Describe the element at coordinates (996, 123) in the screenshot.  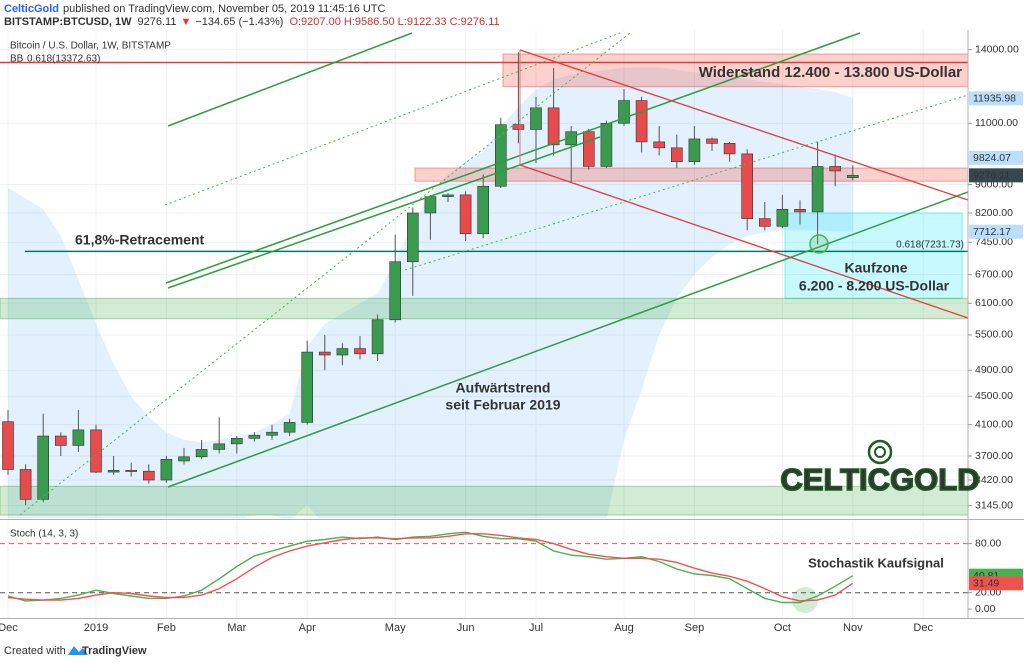
I see `y-tick-label: 11000.00` at that location.